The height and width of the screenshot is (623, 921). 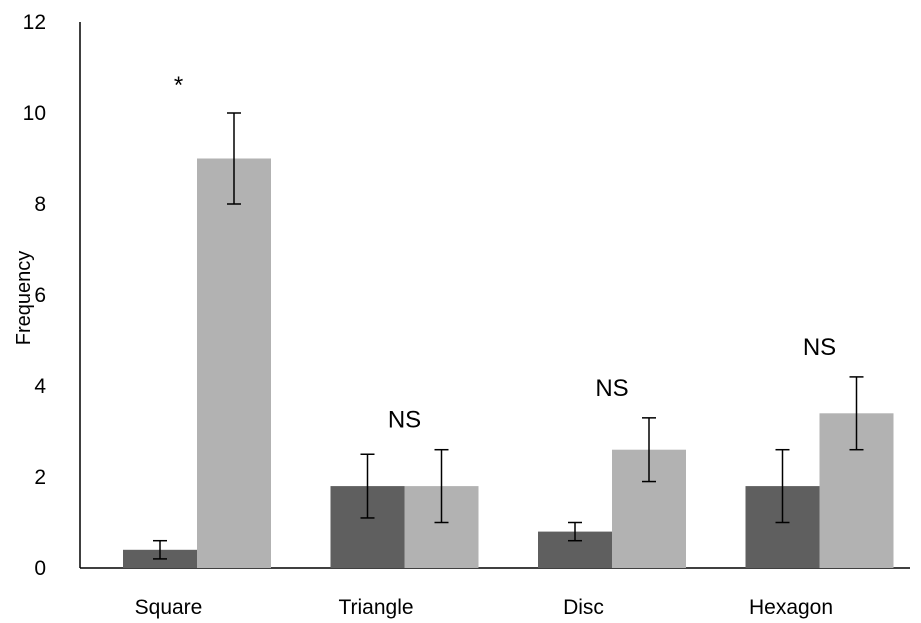 I want to click on y-tick-label: 2, so click(x=40, y=477).